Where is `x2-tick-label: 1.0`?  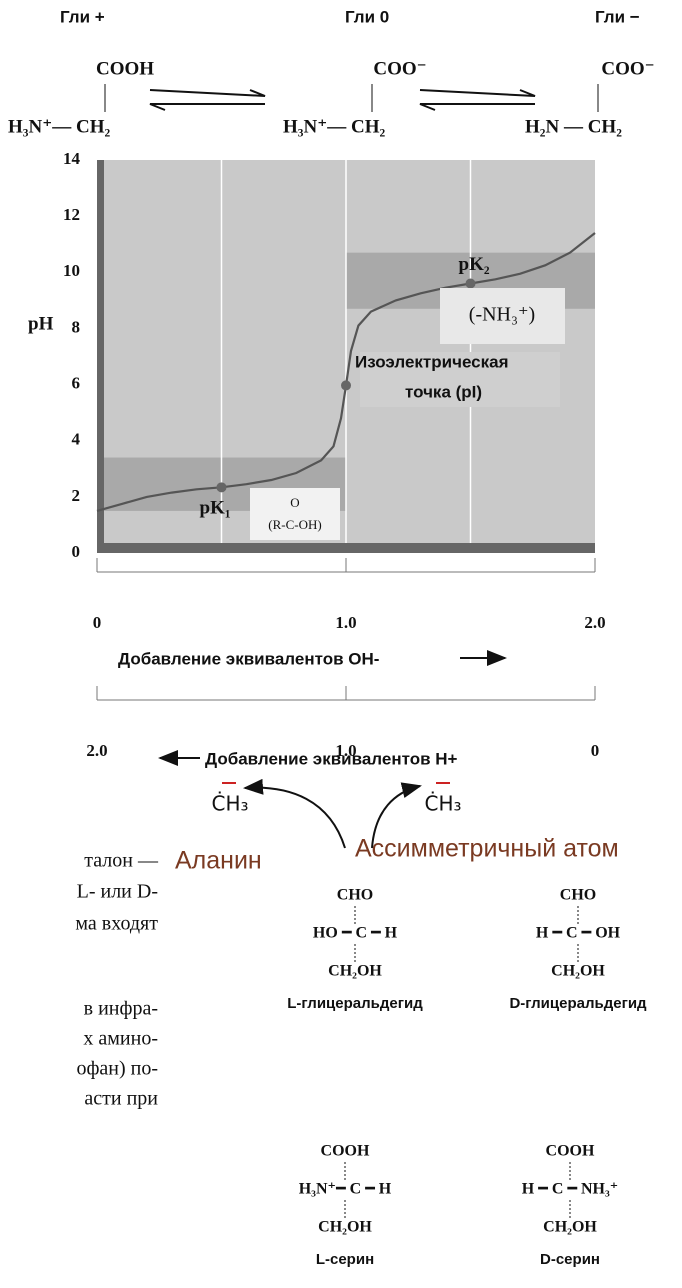
x2-tick-label: 1.0 is located at coordinates (345, 750).